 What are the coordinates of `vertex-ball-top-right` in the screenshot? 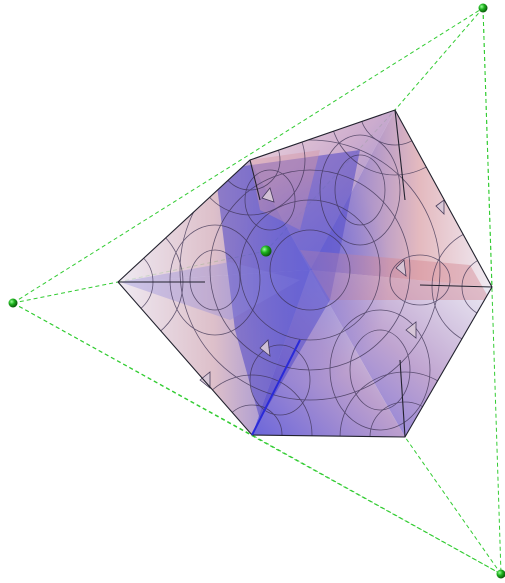 It's located at (483, 8).